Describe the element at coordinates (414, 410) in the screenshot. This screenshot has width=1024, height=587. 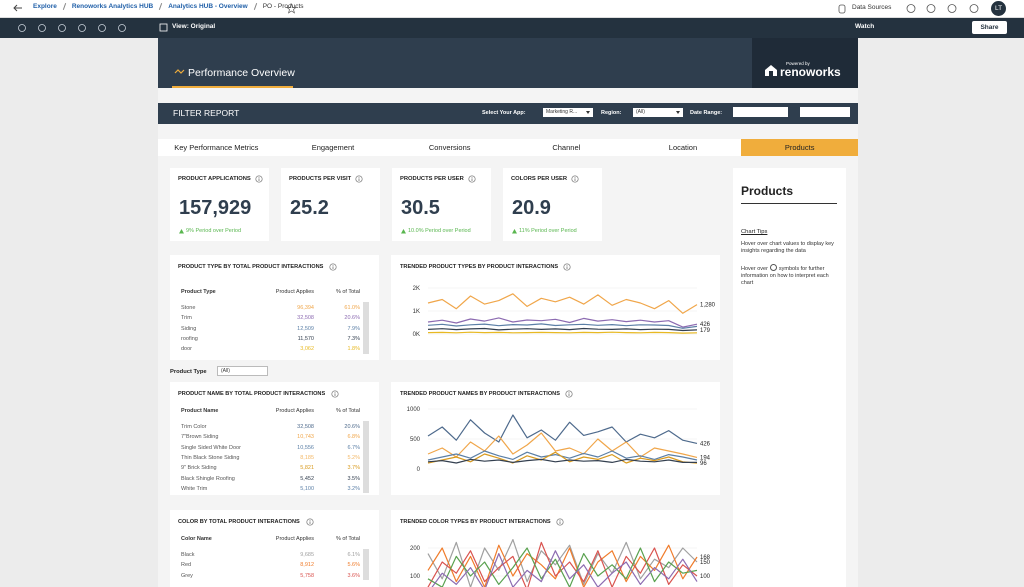
I see `y-tick-label: 1000` at that location.